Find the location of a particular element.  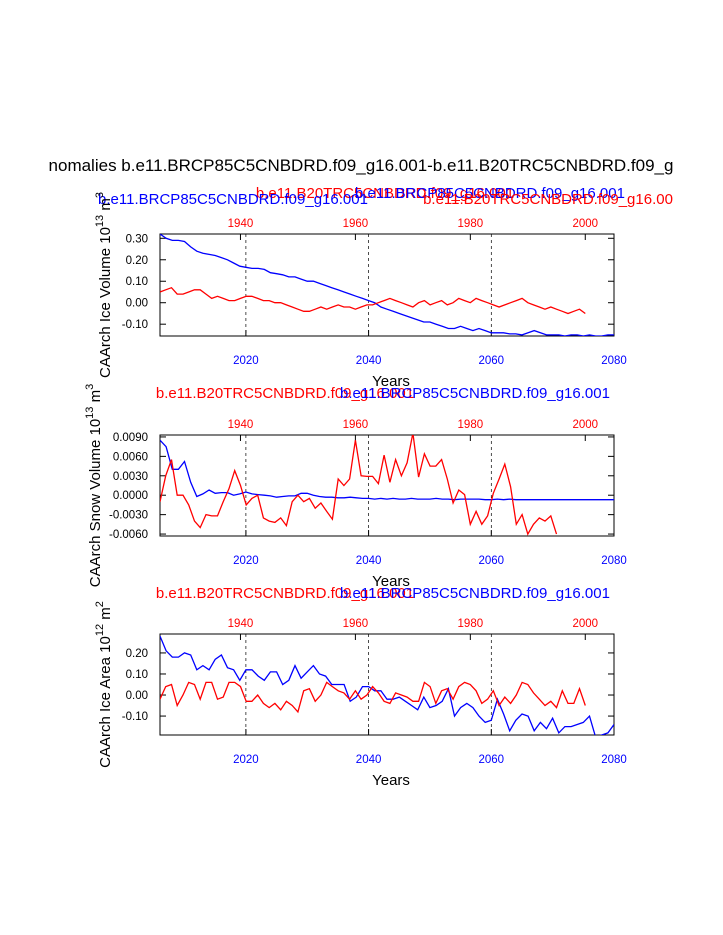

y-tick-label: 0.0060 is located at coordinates (130, 457).